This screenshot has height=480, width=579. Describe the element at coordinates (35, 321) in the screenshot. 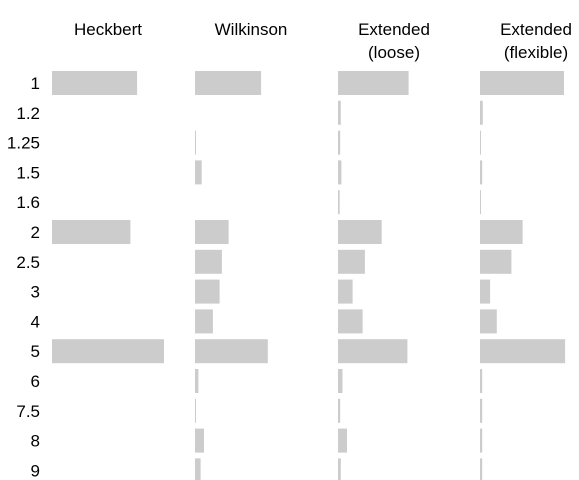

I see `category-label: 4` at that location.